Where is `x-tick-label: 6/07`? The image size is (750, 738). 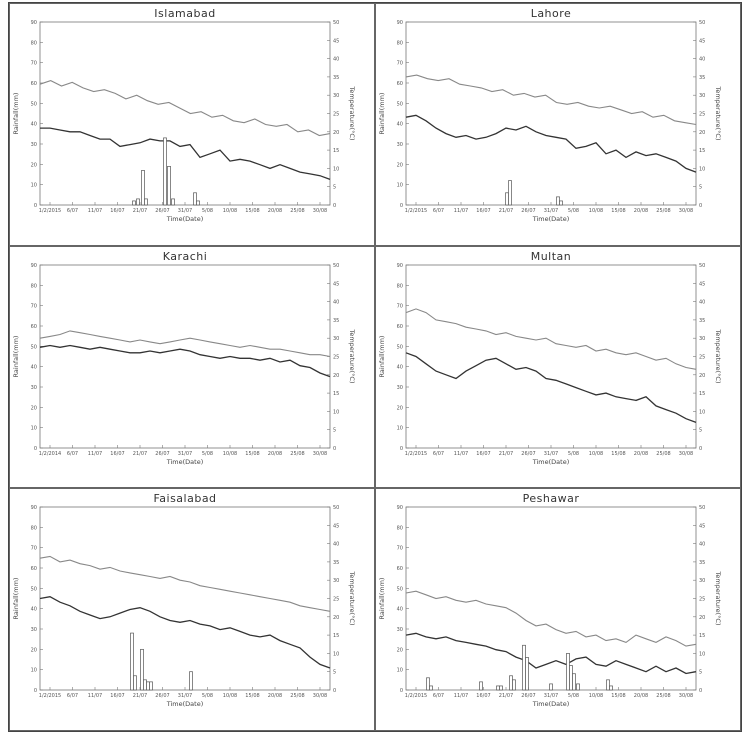
x-tick-label: 6/07 is located at coordinates (72, 211).